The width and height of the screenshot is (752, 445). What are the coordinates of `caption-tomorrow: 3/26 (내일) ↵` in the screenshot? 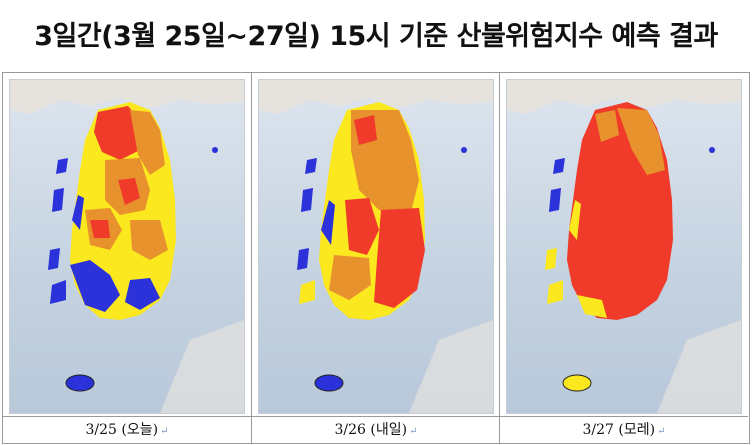 It's located at (376, 429).